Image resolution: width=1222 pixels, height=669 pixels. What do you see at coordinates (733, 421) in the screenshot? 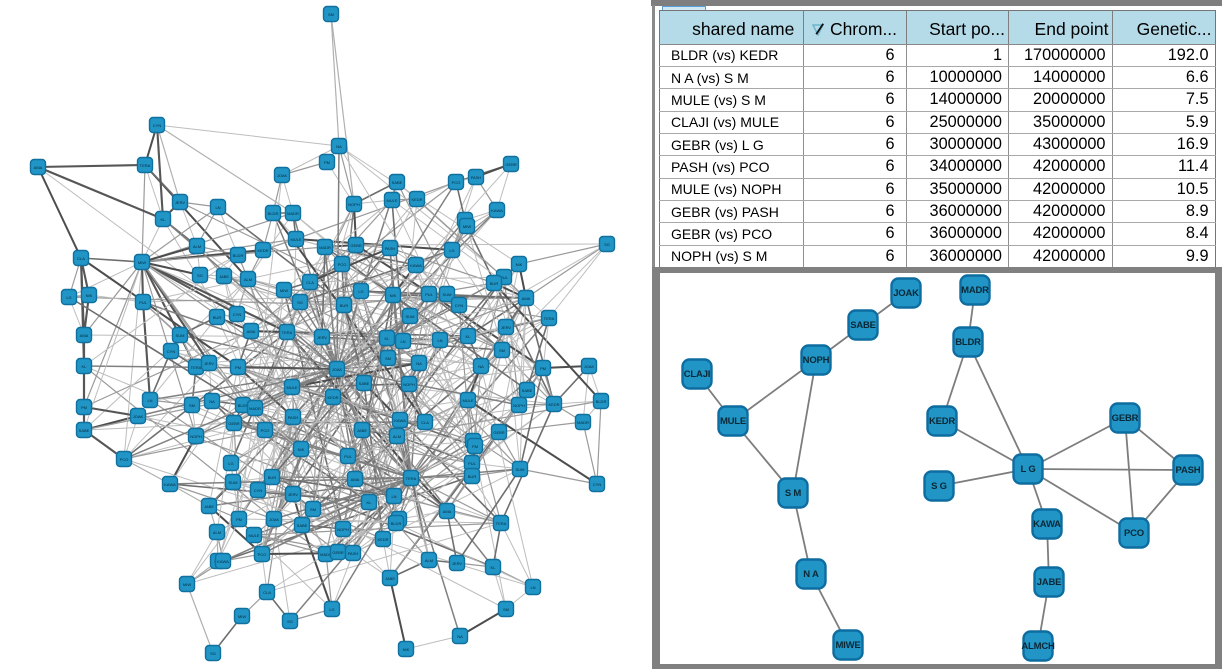
I see `svg-text: MULE` at bounding box center [733, 421].